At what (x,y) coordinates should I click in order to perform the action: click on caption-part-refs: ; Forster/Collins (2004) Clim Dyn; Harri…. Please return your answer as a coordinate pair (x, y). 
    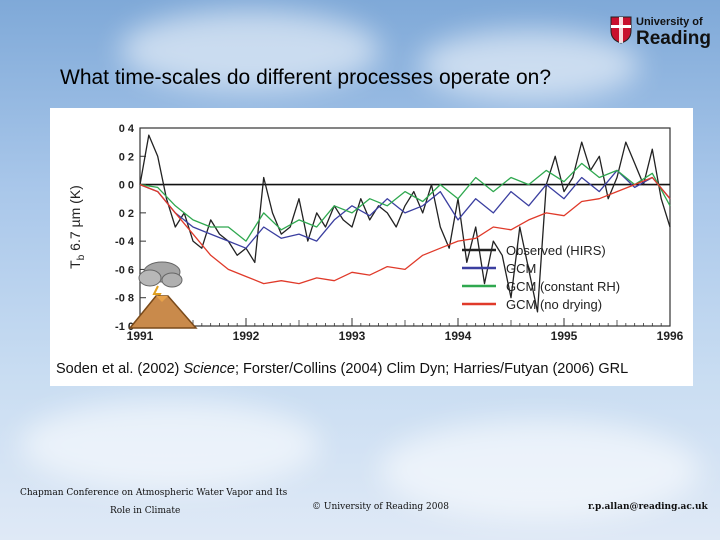
    Looking at the image, I should click on (431, 369).